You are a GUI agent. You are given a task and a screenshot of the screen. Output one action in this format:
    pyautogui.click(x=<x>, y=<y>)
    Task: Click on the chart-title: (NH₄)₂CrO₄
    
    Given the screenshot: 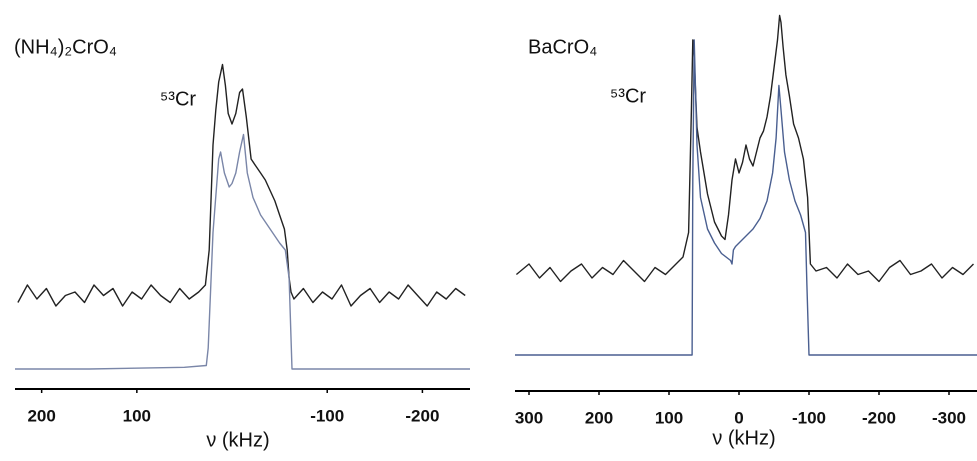 What is the action you would take?
    pyautogui.click(x=65, y=47)
    